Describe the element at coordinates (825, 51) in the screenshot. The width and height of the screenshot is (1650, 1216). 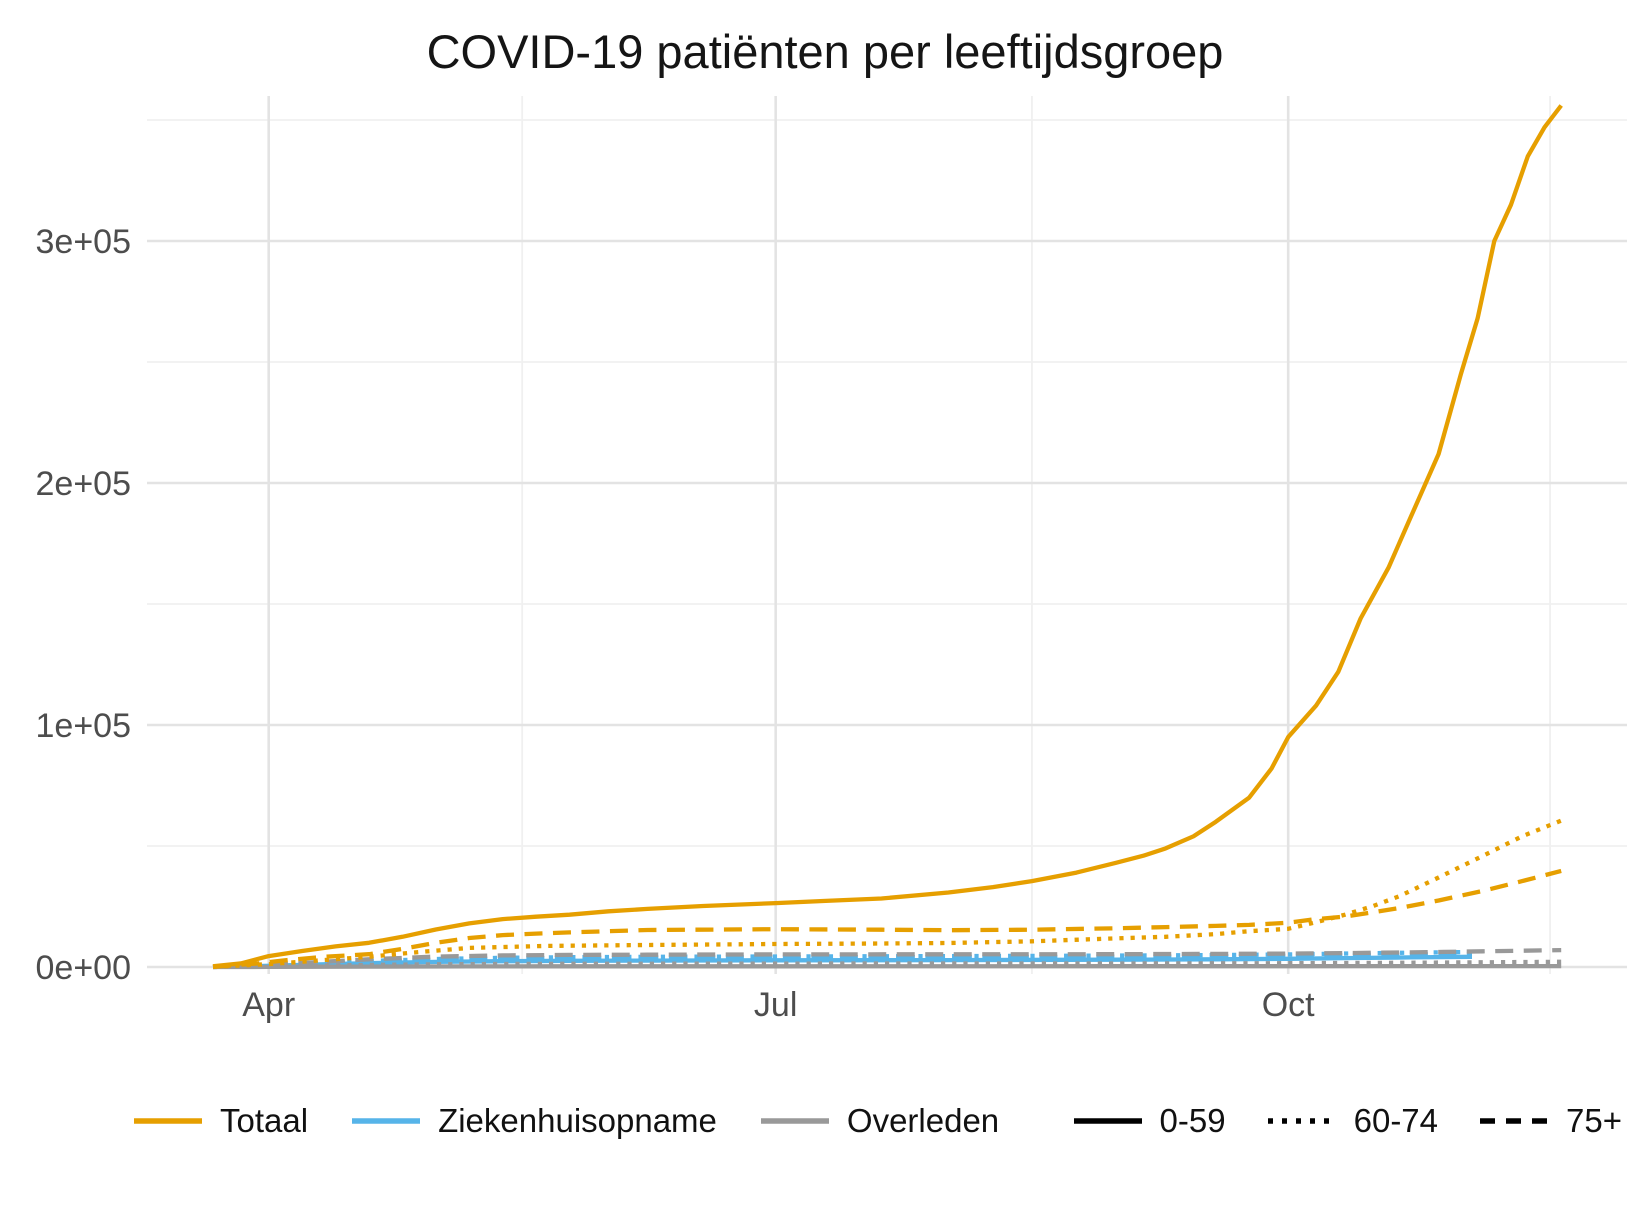
I see `chart-title: COVID-19 patiënten per leeftijdsgroep` at that location.